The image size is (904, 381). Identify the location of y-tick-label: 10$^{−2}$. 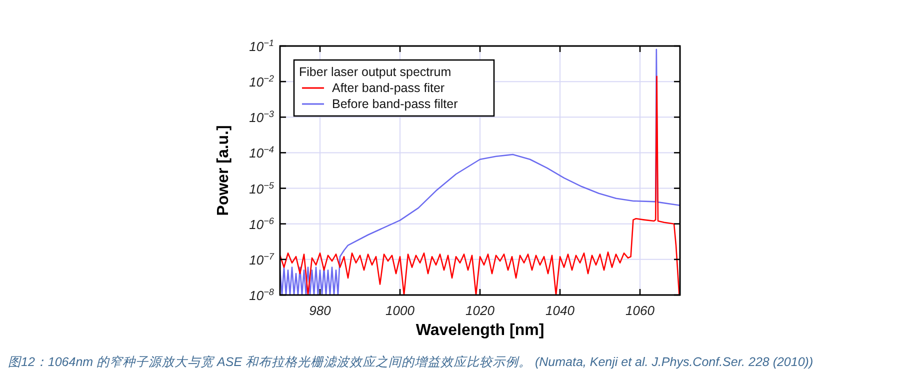
(261, 82).